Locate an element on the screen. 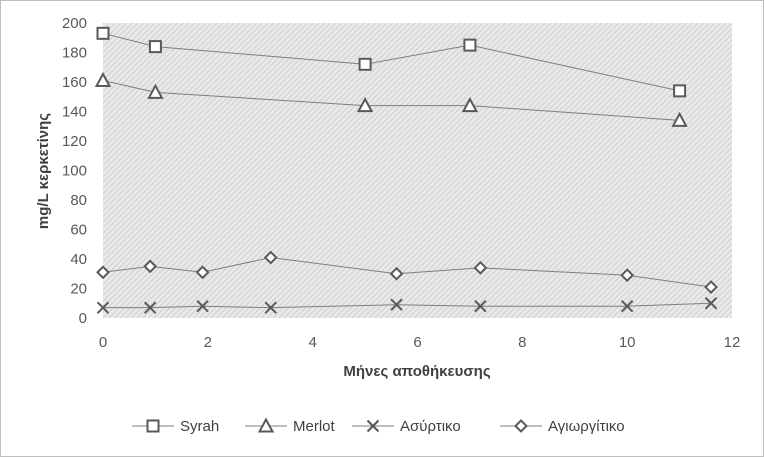 The image size is (764, 457). y-tick-label: 20 is located at coordinates (78, 289).